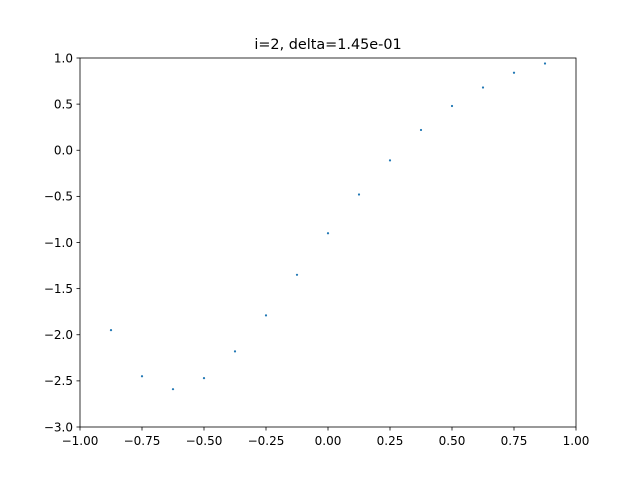 The height and width of the screenshot is (480, 640). What do you see at coordinates (204, 441) in the screenshot?
I see `x-tick-label: −0.50` at bounding box center [204, 441].